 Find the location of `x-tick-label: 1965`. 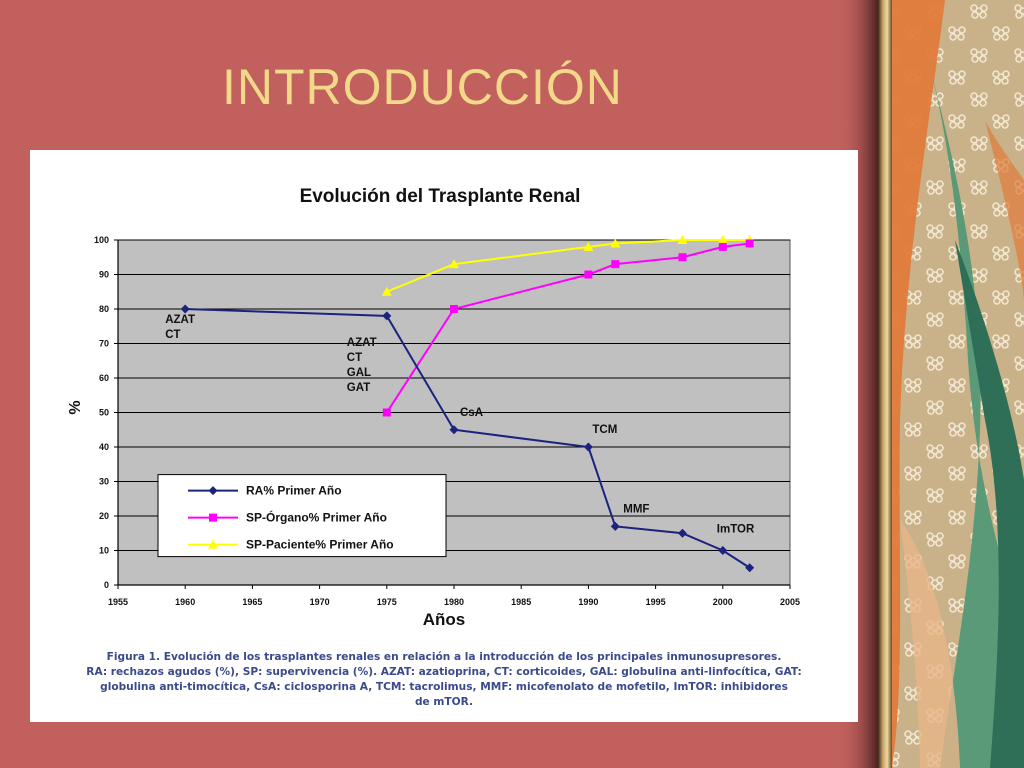

x-tick-label: 1965 is located at coordinates (252, 602).